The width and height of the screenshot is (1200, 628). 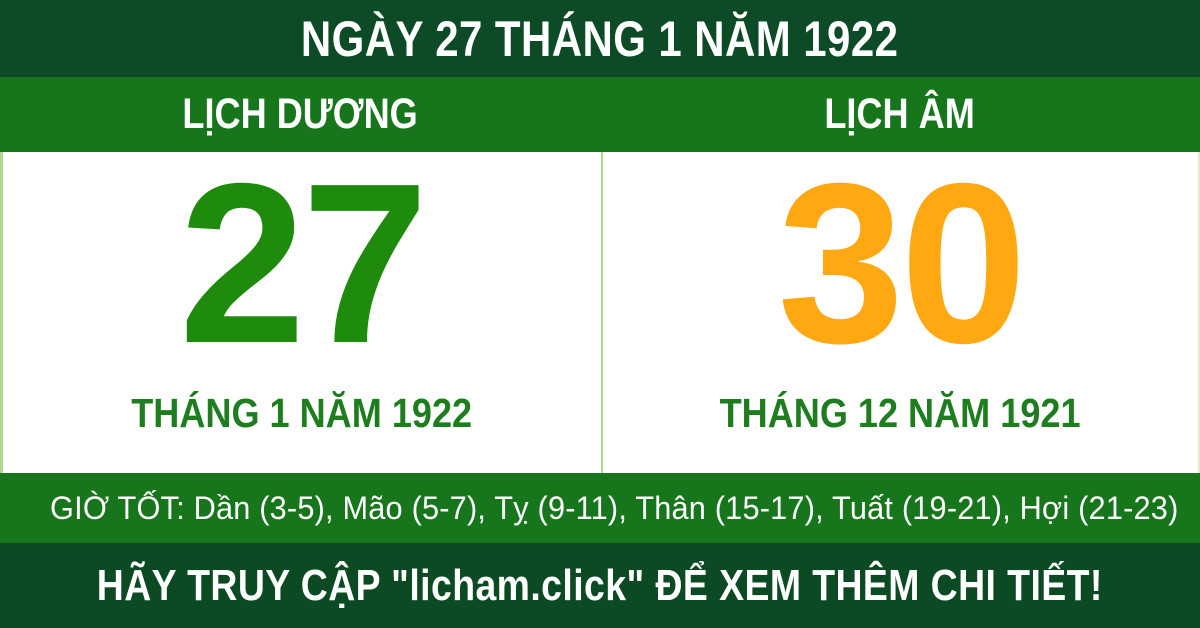 I want to click on lunar-day-number: 30, so click(x=902, y=264).